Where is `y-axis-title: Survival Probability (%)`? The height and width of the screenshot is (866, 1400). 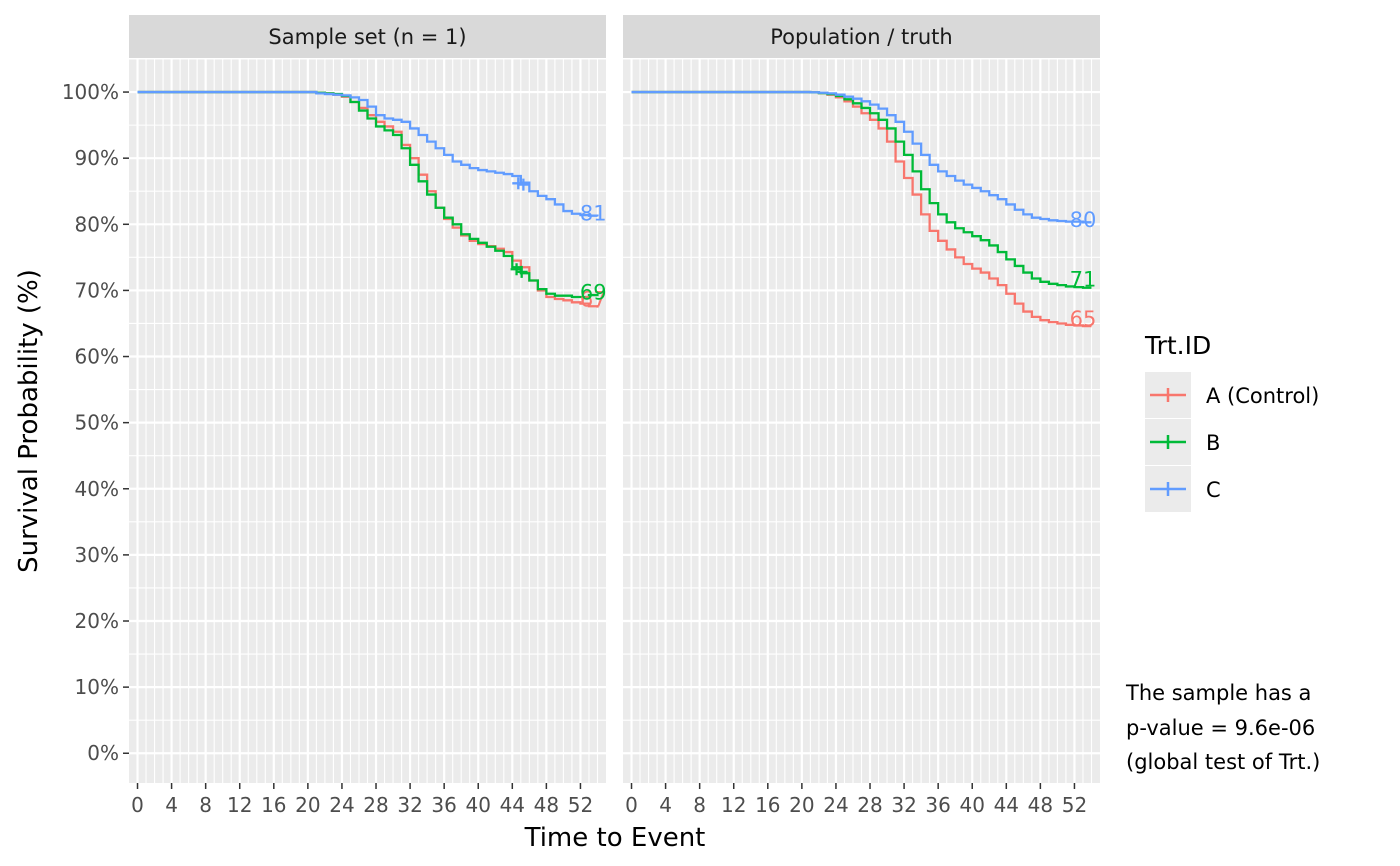
y-axis-title: Survival Probability (%) is located at coordinates (29, 421).